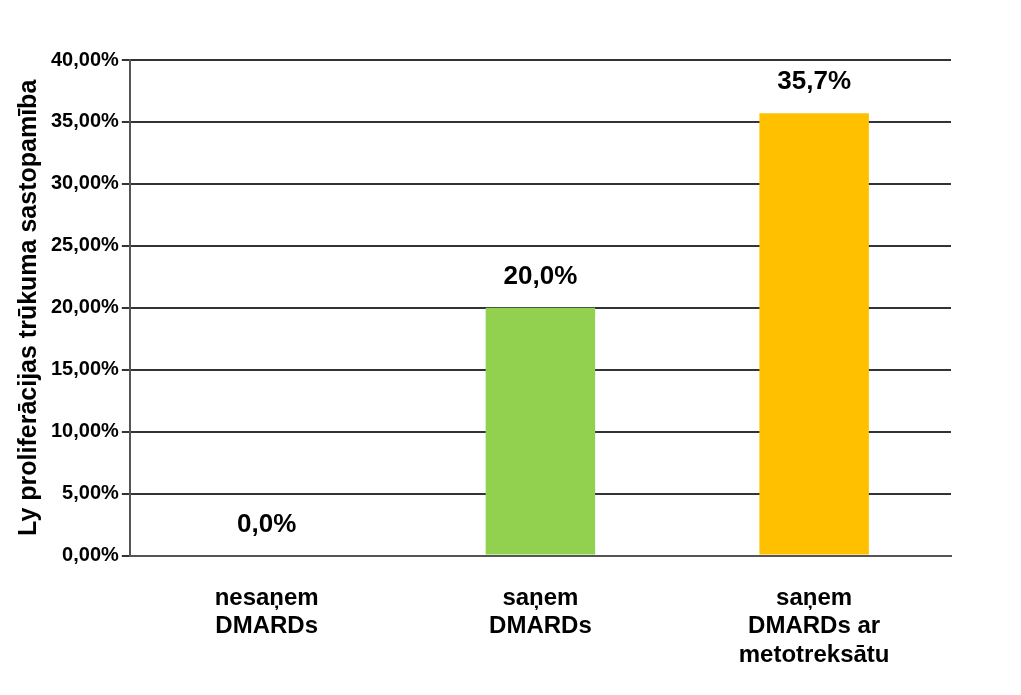 The image size is (1021, 695). I want to click on y-tick-label: 5,00%, so click(91, 492).